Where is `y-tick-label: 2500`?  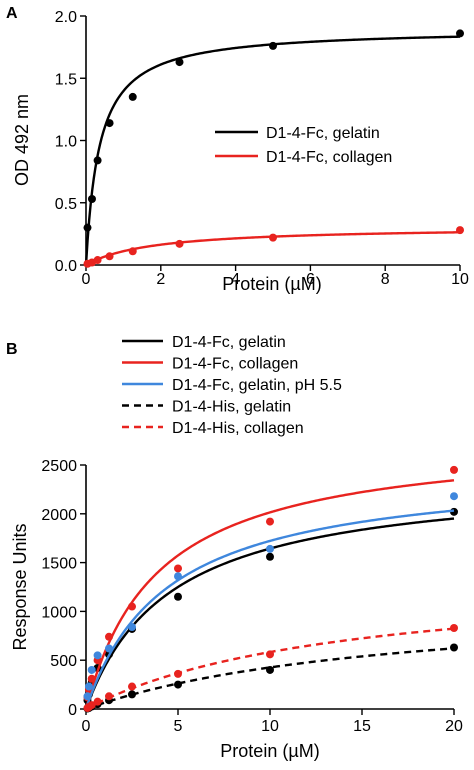
y-tick-label: 2500 is located at coordinates (59, 466).